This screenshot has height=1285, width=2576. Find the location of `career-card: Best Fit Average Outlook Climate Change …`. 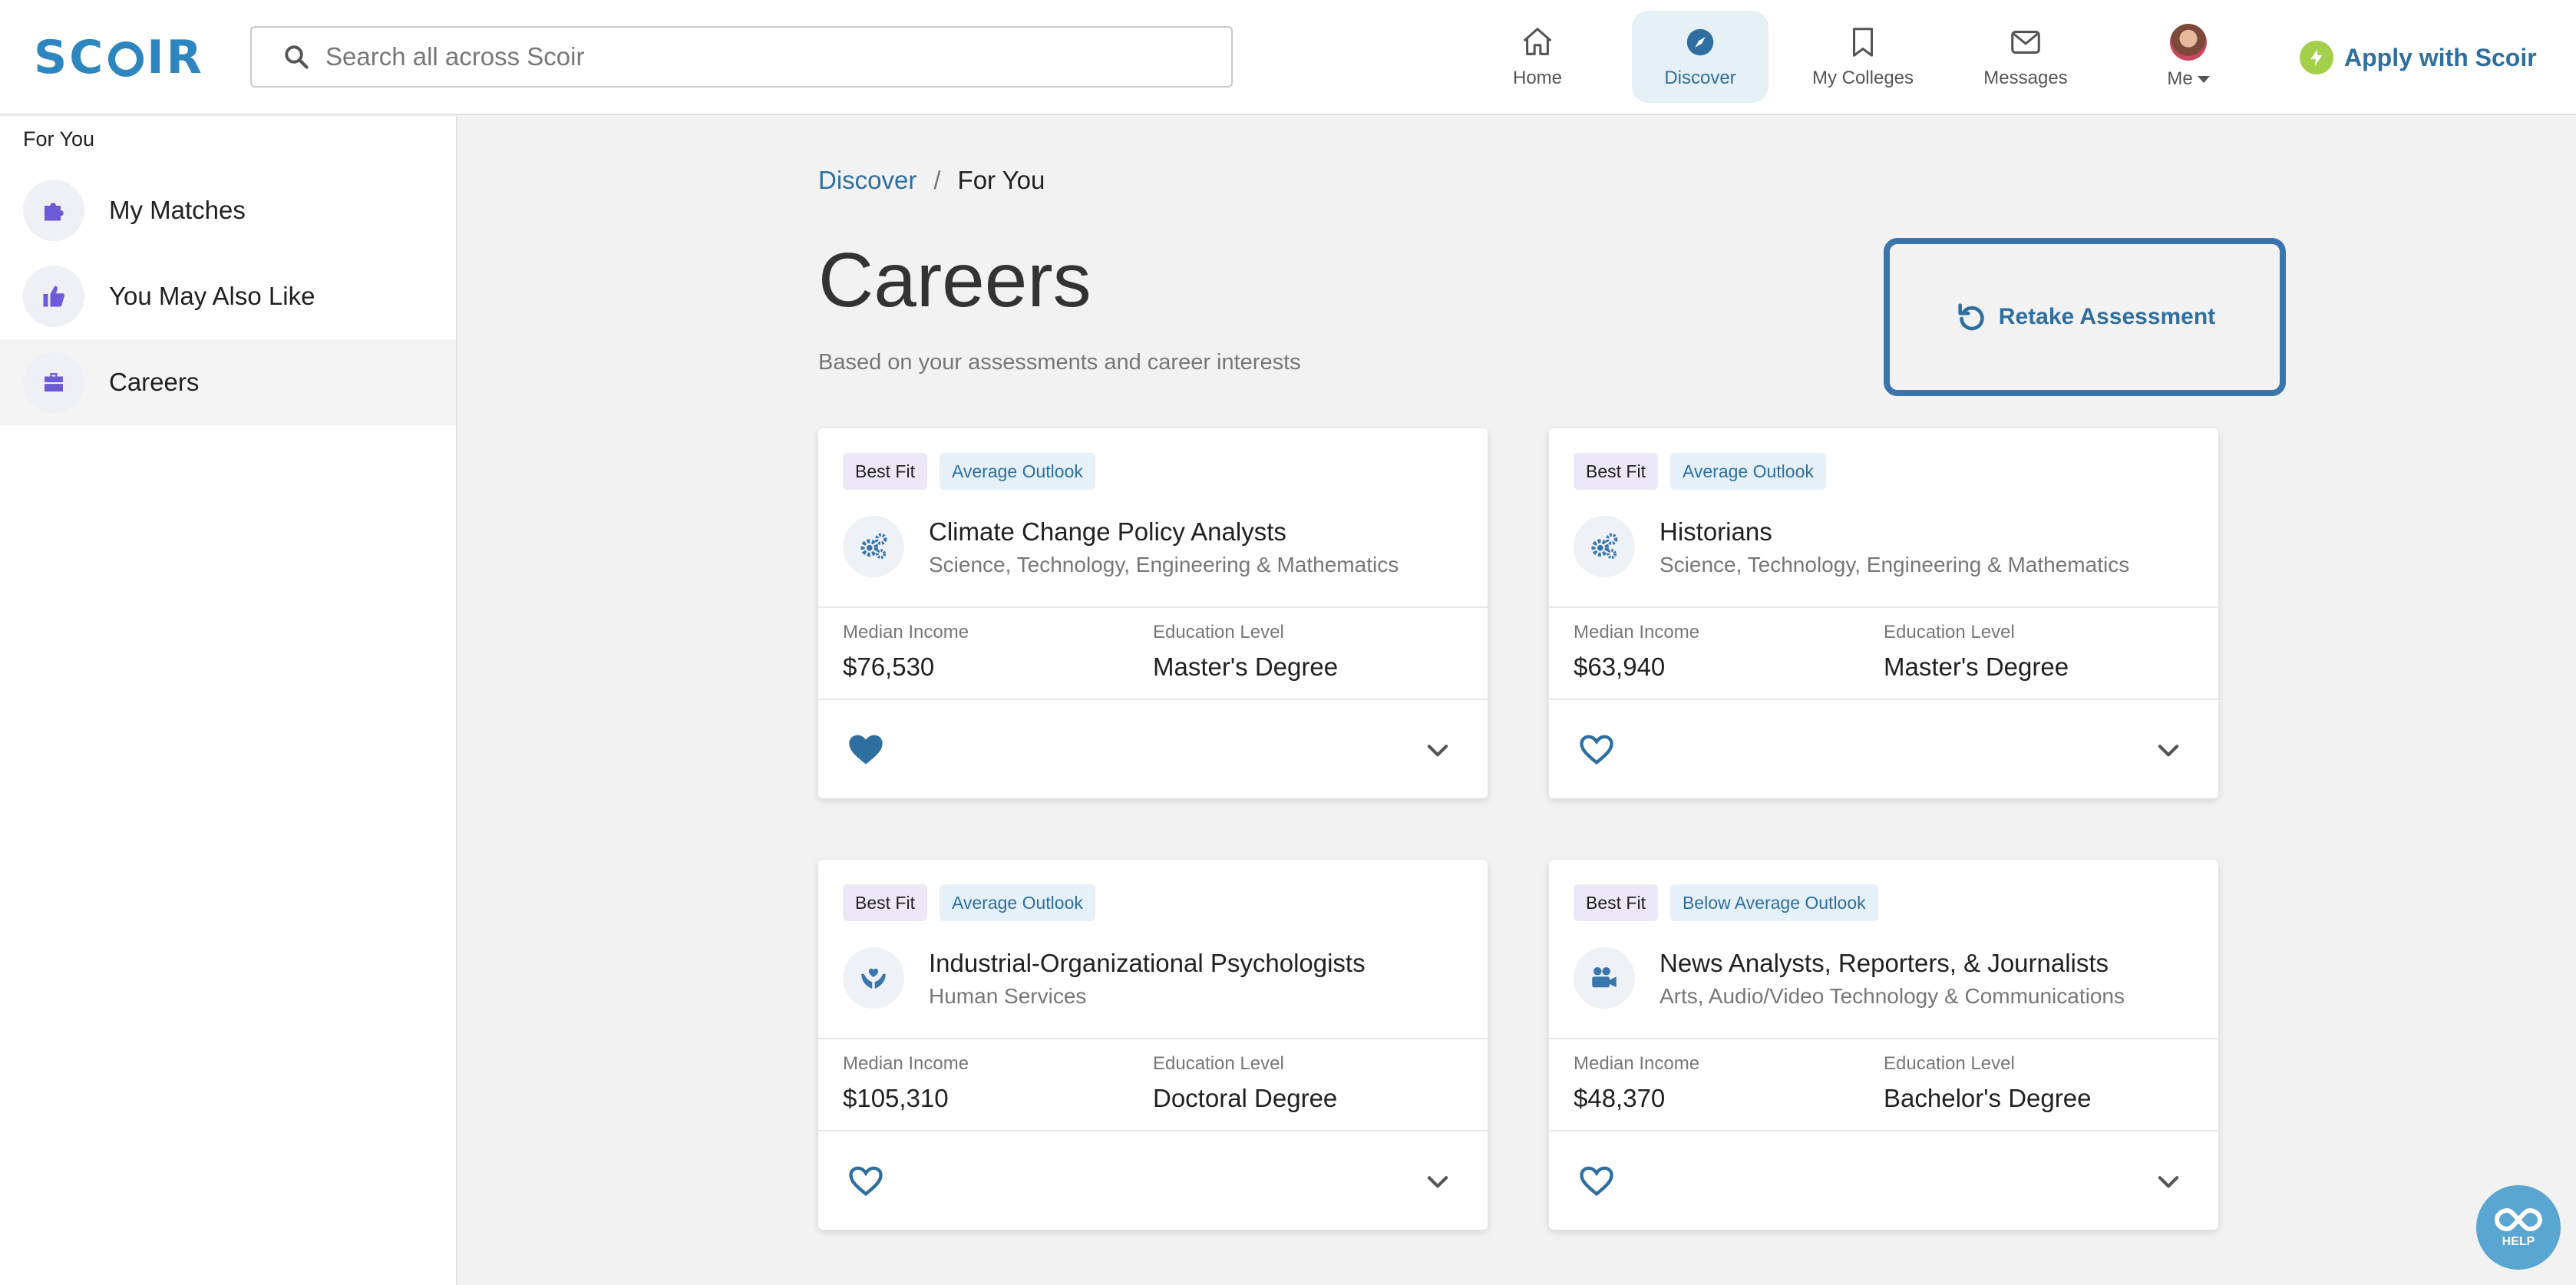

career-card: Best Fit Average Outlook Climate Change … is located at coordinates (1153, 613).